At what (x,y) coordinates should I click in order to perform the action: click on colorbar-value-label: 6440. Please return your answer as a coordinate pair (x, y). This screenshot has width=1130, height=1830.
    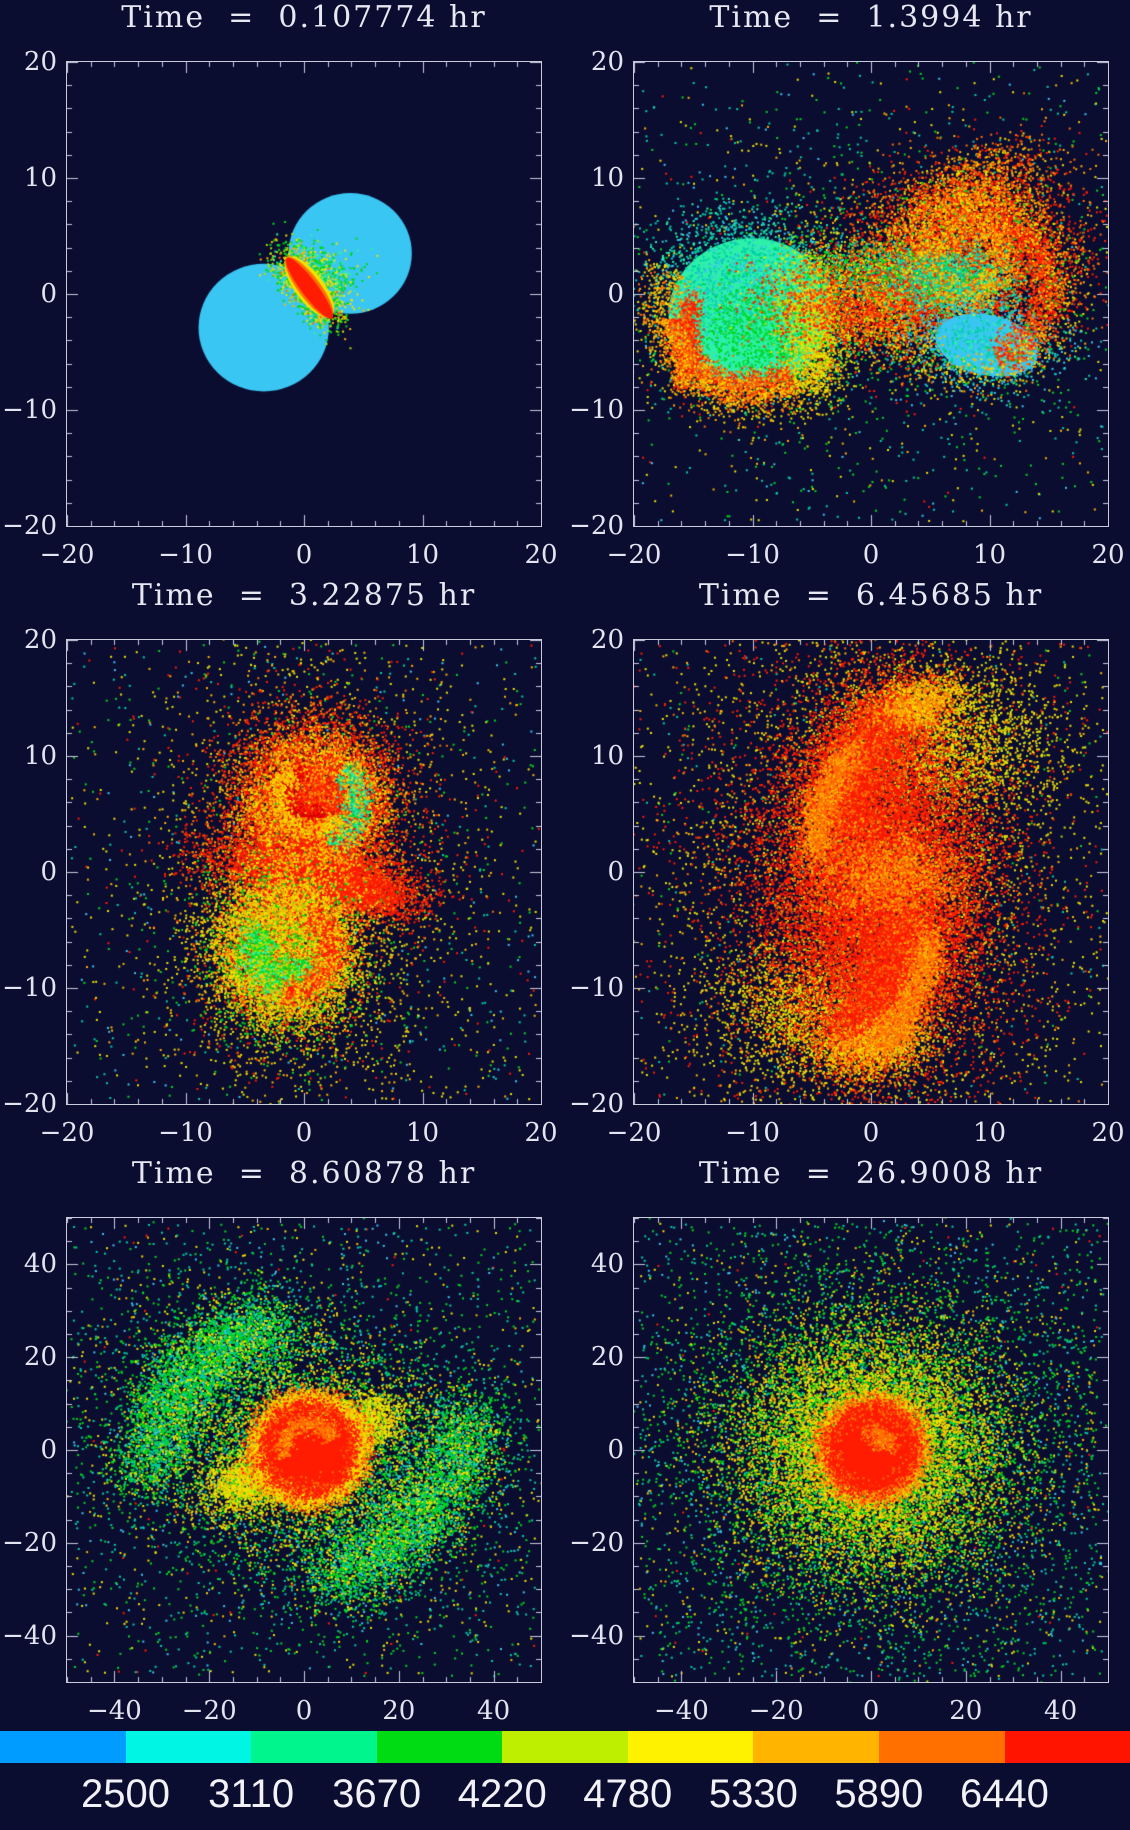
    Looking at the image, I should click on (1004, 1794).